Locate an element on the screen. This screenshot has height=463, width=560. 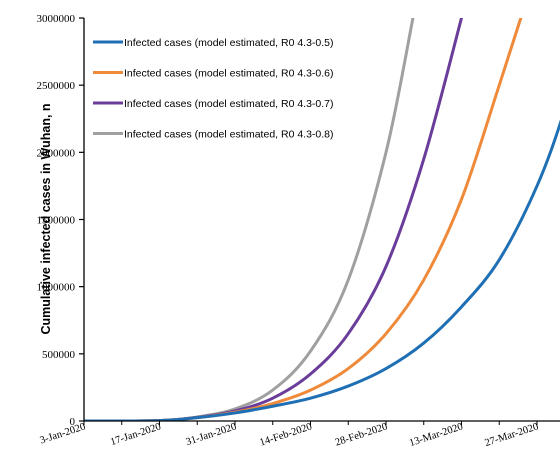
y-tick-label: 2500000 is located at coordinates (56, 86).